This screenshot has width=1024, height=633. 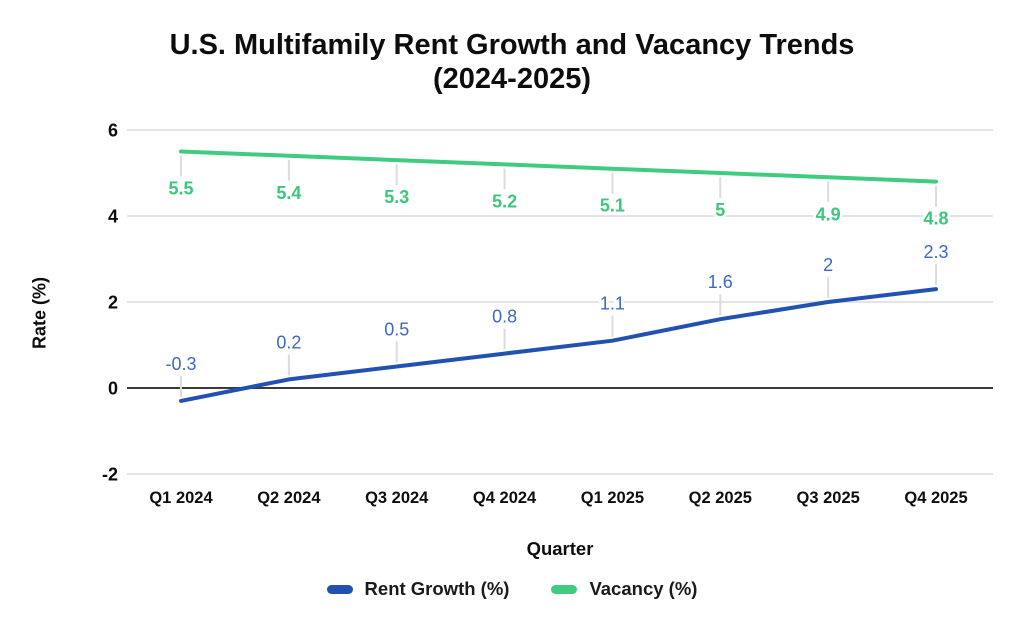 I want to click on data-label: 0.8, so click(x=504, y=317).